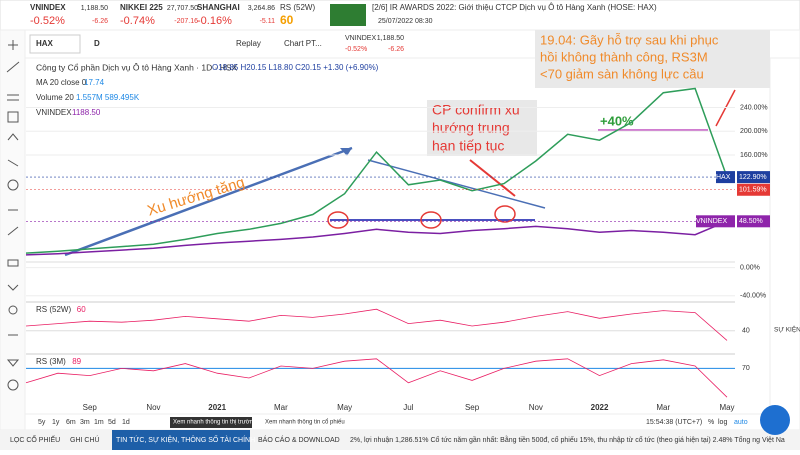 This screenshot has height=455, width=800. What do you see at coordinates (726, 407) in the screenshot?
I see `x-tick-label: May` at bounding box center [726, 407].